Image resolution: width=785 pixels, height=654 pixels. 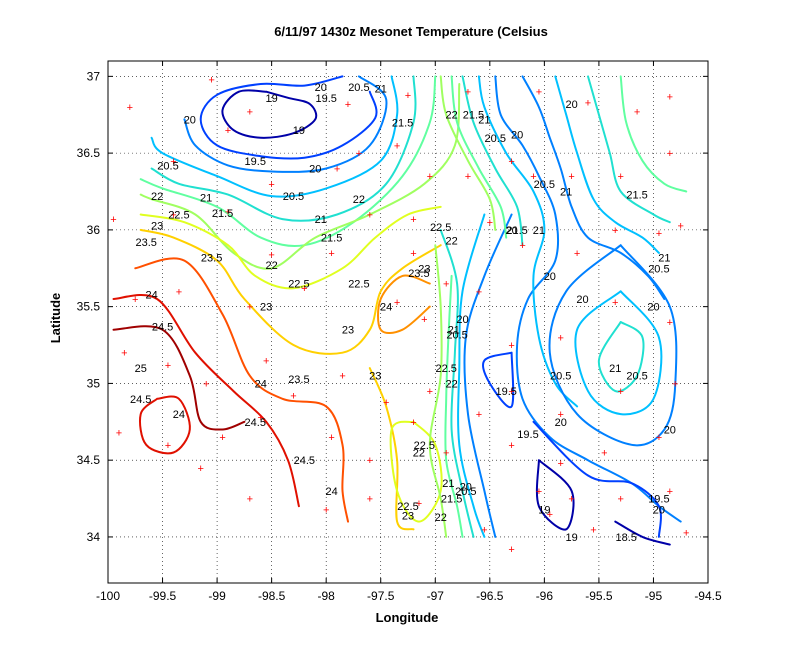 I want to click on x-tick-label: -94.5, so click(x=708, y=596).